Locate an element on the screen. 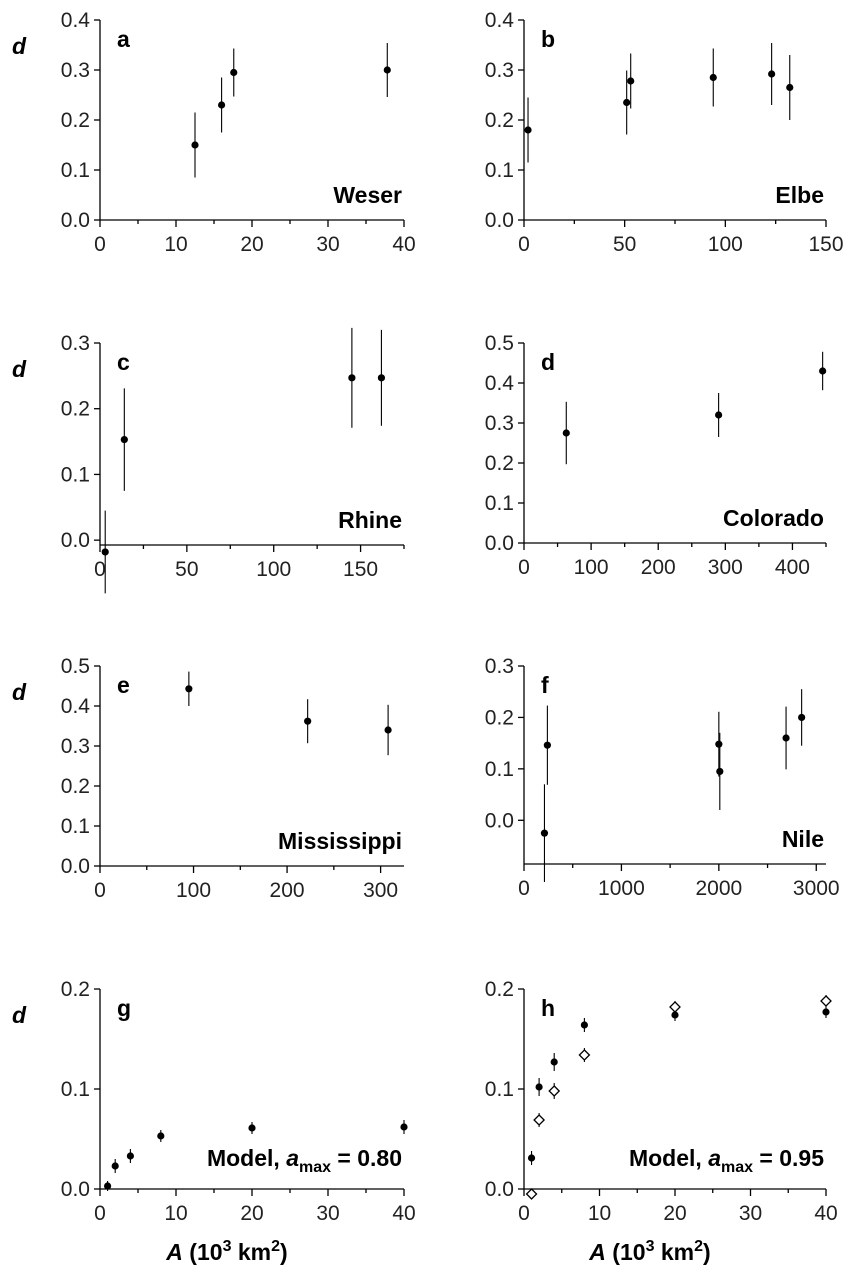 The width and height of the screenshot is (849, 1274). y-axis-label: d is located at coordinates (19, 46).